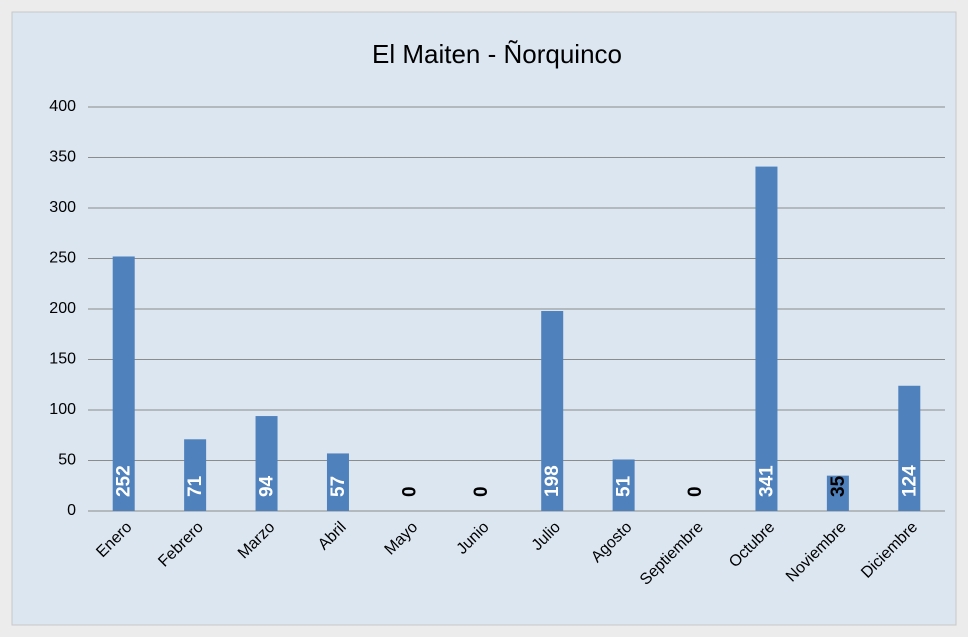 This screenshot has width=968, height=637. I want to click on data-label: 252, so click(124, 481).